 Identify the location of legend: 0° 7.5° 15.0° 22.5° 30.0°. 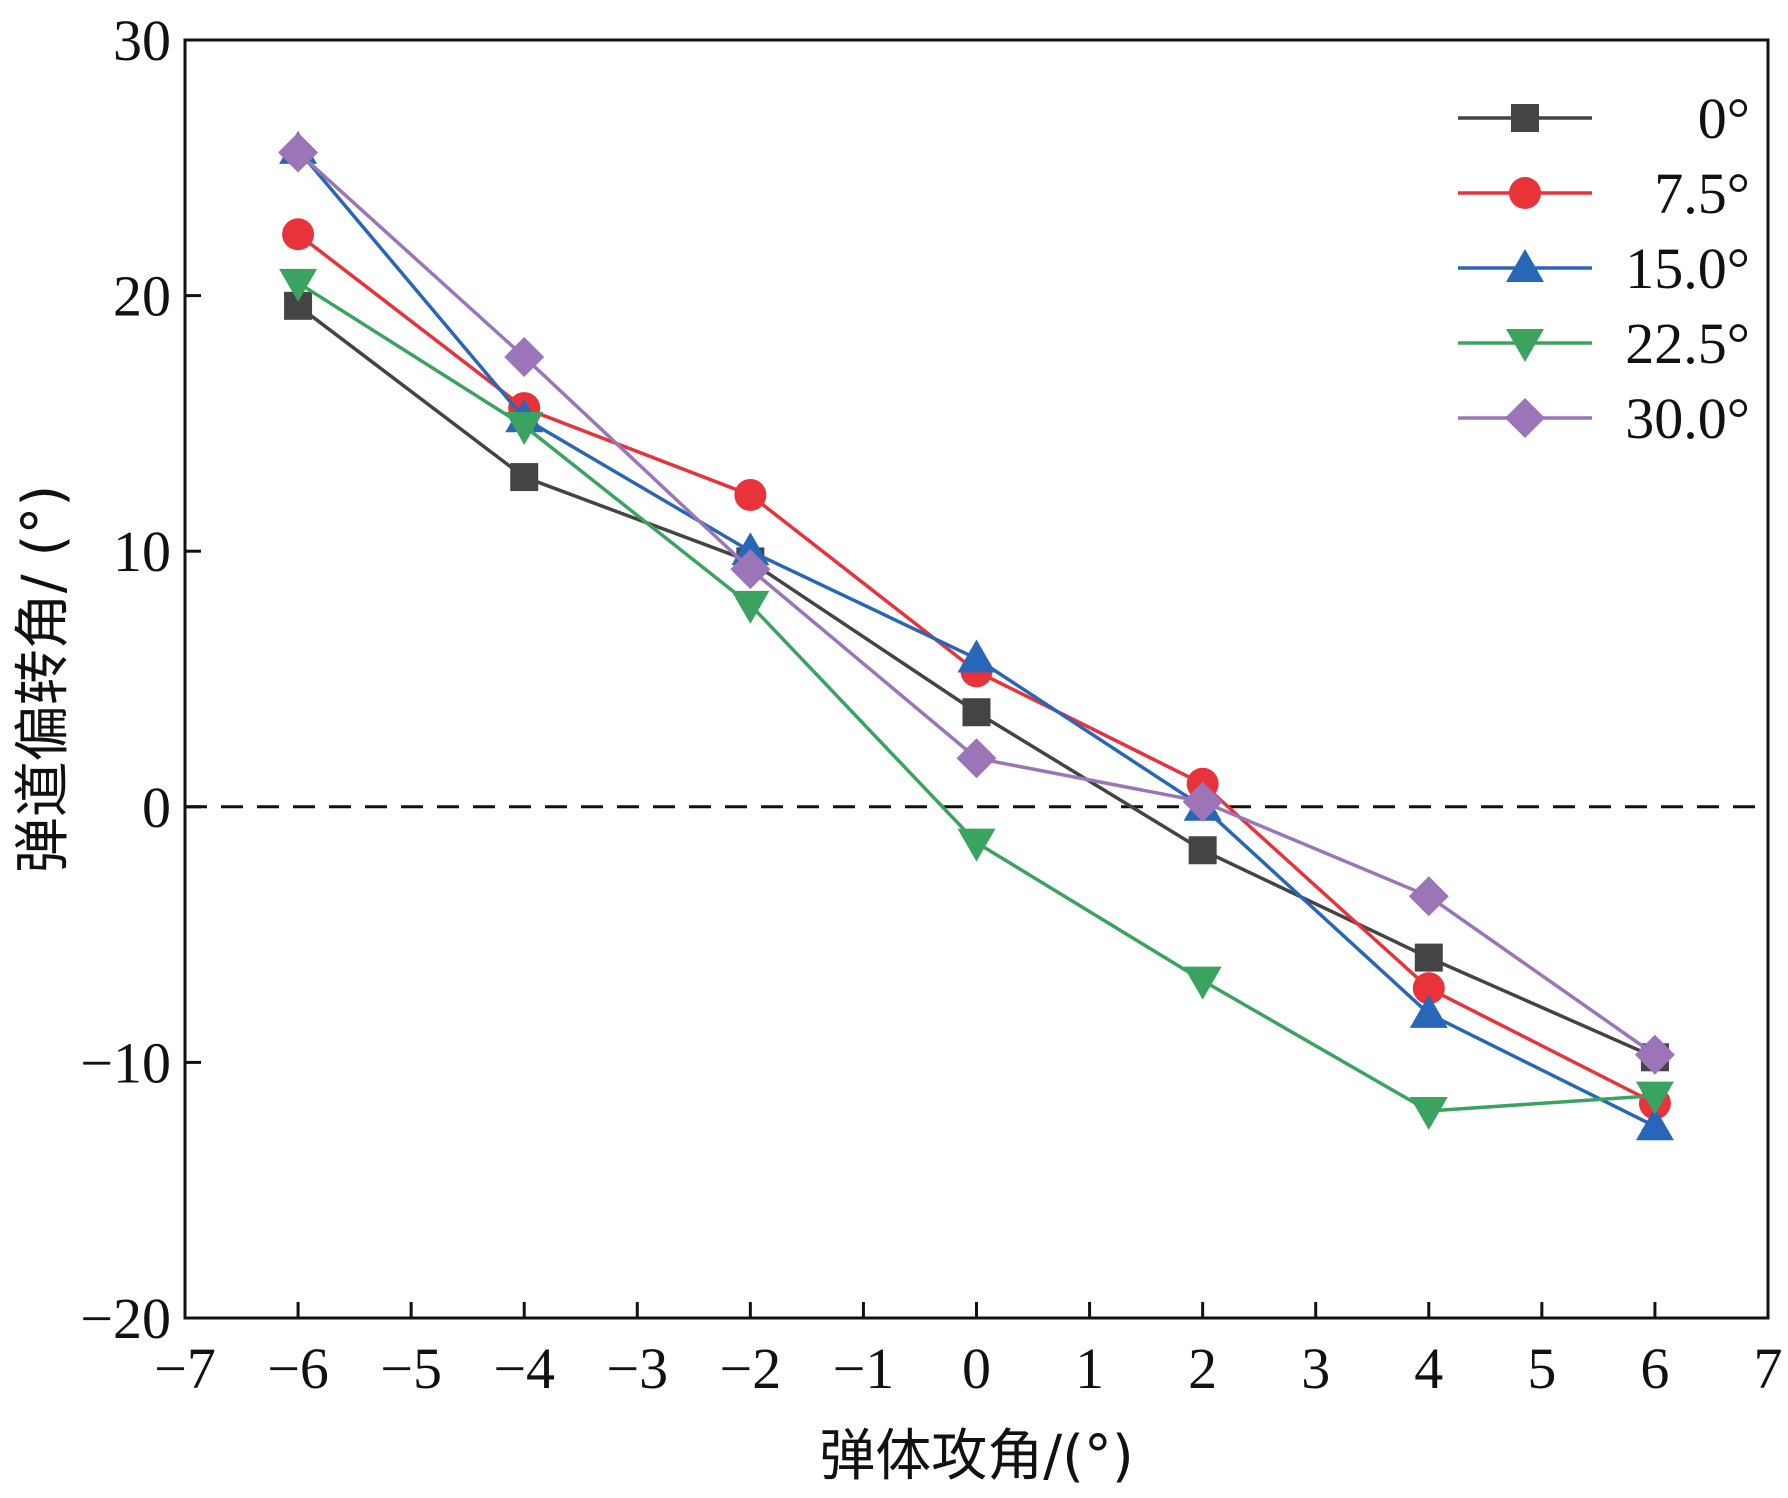
(1604, 268).